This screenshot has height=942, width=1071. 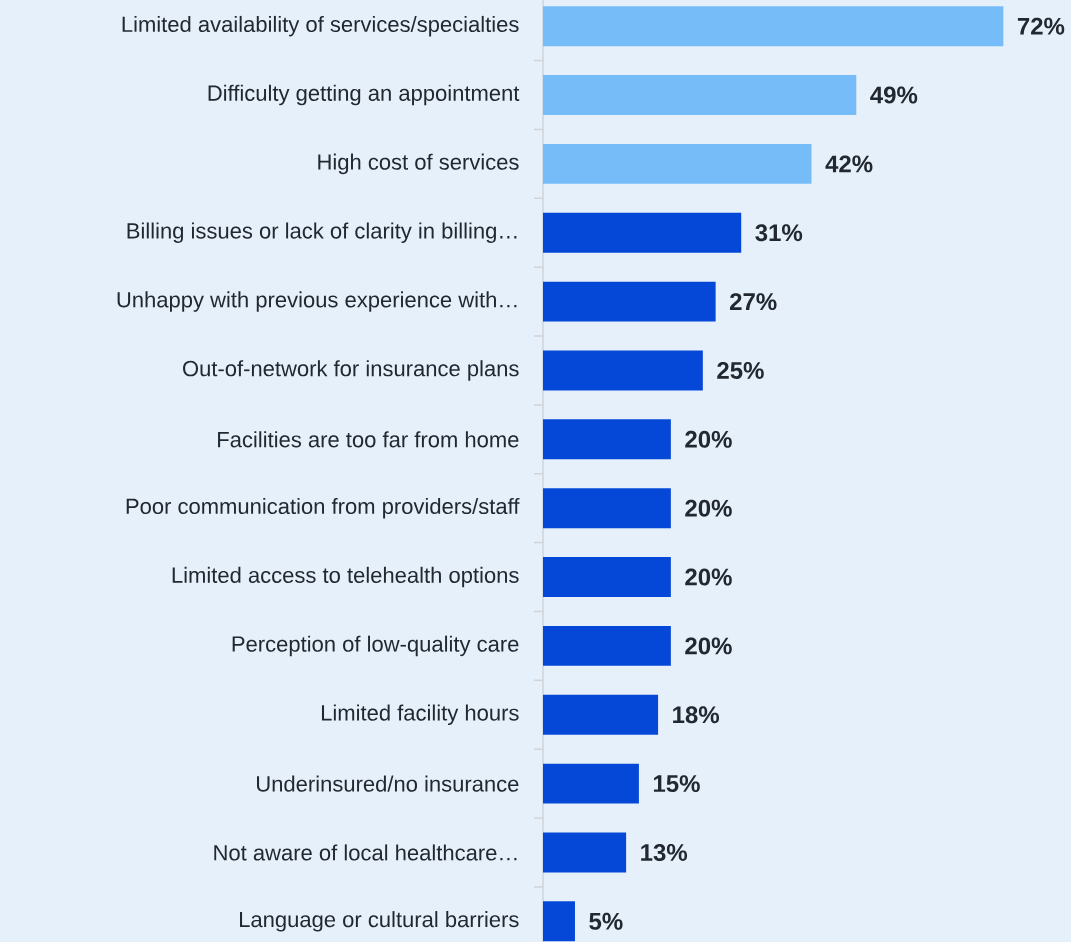 What do you see at coordinates (388, 783) in the screenshot?
I see `y-tick-label: Underinsured/no insurance` at bounding box center [388, 783].